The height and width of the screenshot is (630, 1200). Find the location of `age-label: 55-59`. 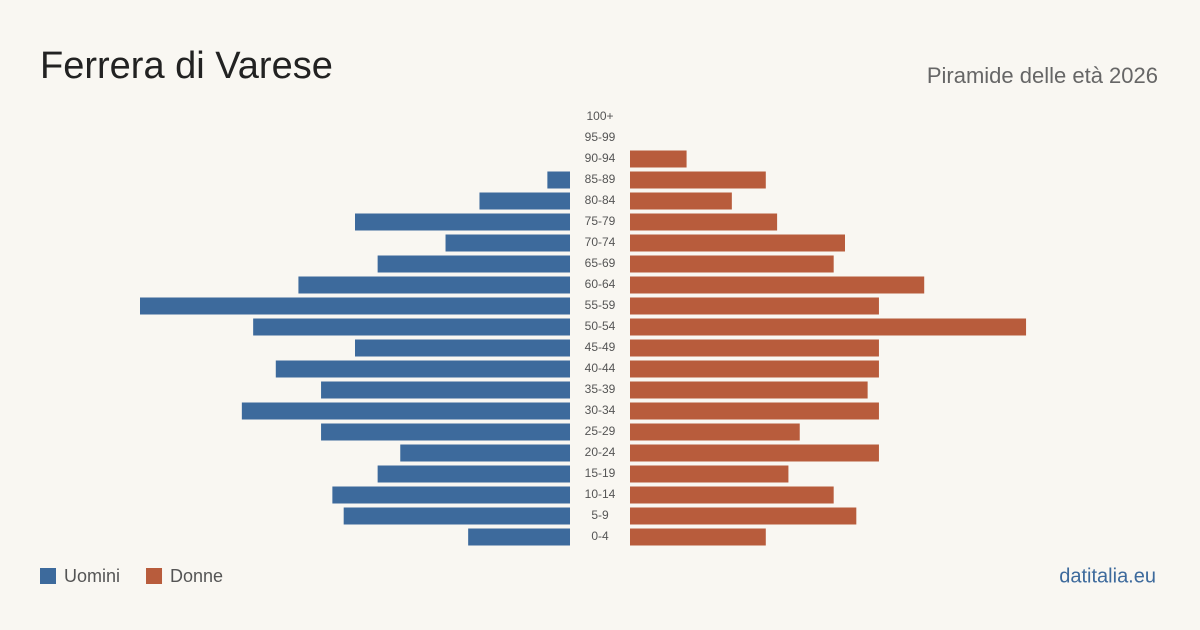

age-label: 55-59 is located at coordinates (600, 305).